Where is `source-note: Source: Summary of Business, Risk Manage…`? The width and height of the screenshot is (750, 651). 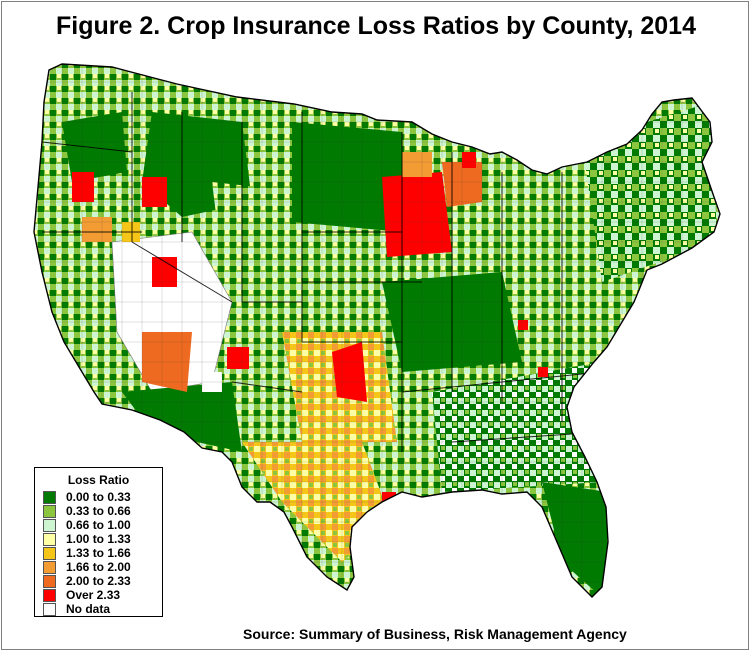 source-note: Source: Summary of Business, Risk Manage… is located at coordinates (435, 634).